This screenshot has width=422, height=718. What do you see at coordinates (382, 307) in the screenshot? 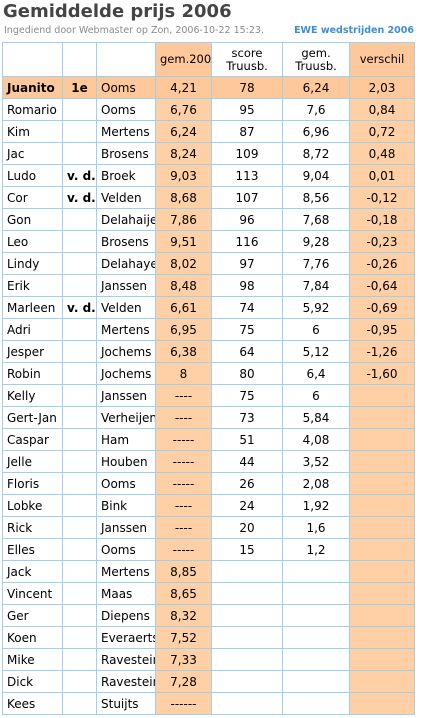
I see `verschil-cell: -0,69` at bounding box center [382, 307].